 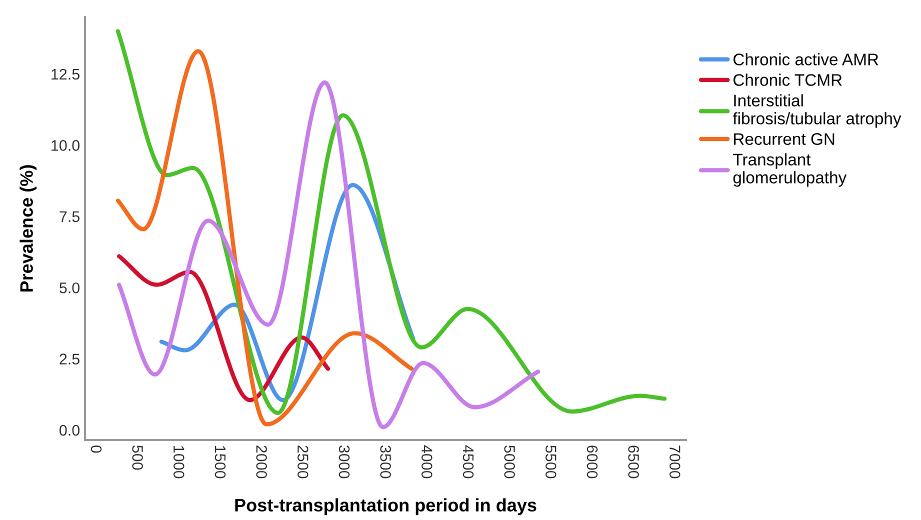 I want to click on x-tick-label: 7000, so click(x=675, y=462).